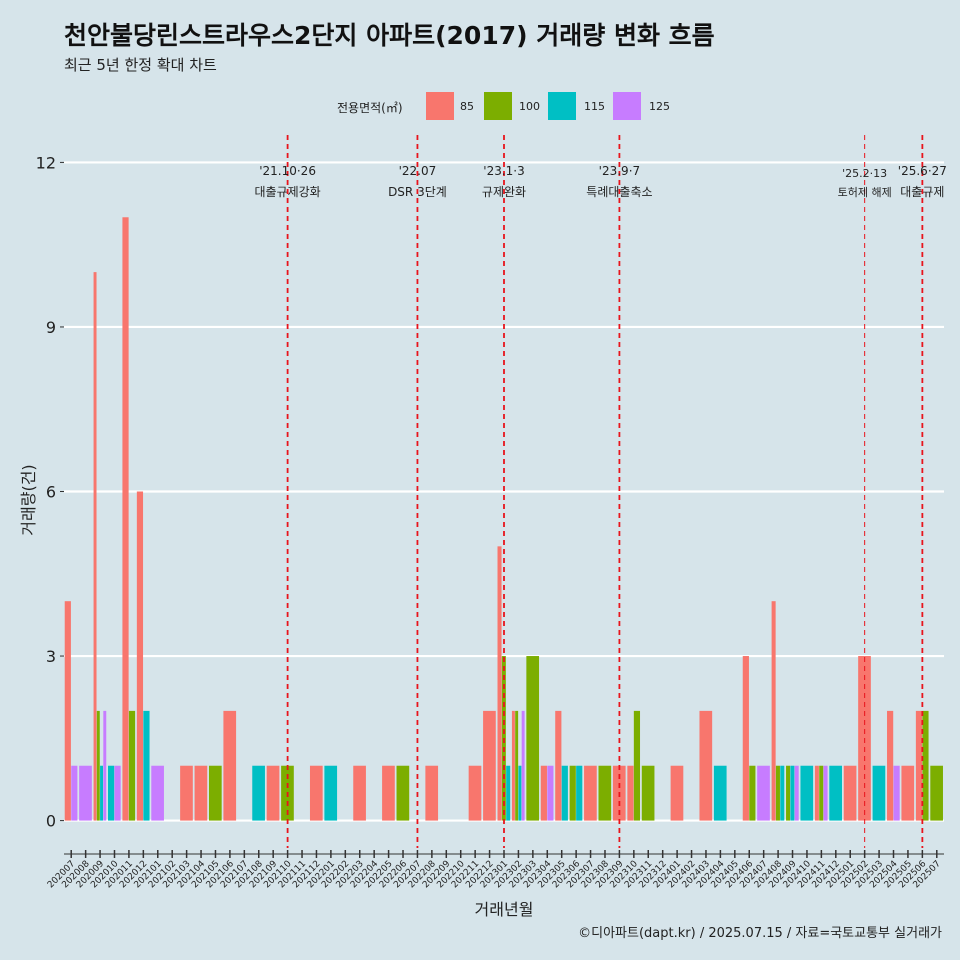 This screenshot has width=960, height=960. I want to click on annotation-date-1: '22.07, so click(418, 171).